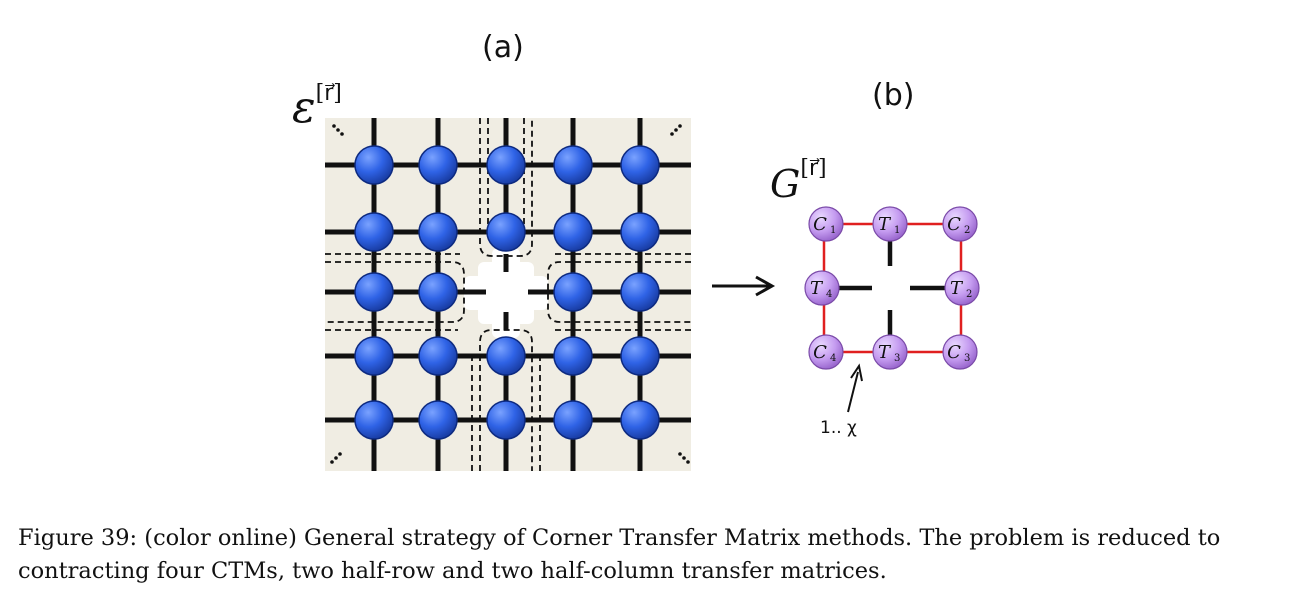  I want to click on epsilon-symbol: ε[r⃗], so click(317, 107).